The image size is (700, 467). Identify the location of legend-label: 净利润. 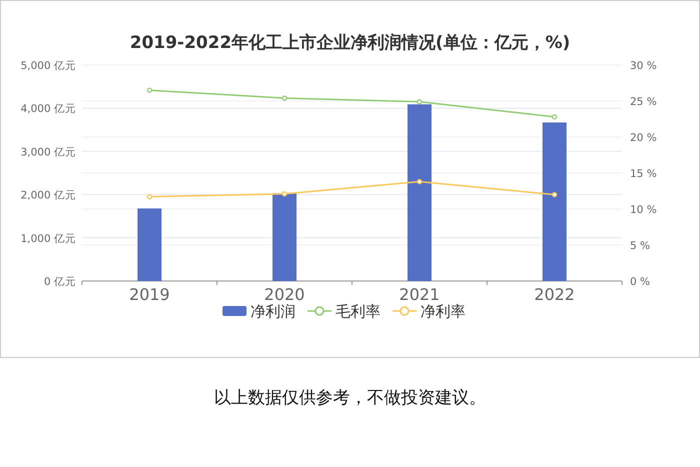
(273, 311).